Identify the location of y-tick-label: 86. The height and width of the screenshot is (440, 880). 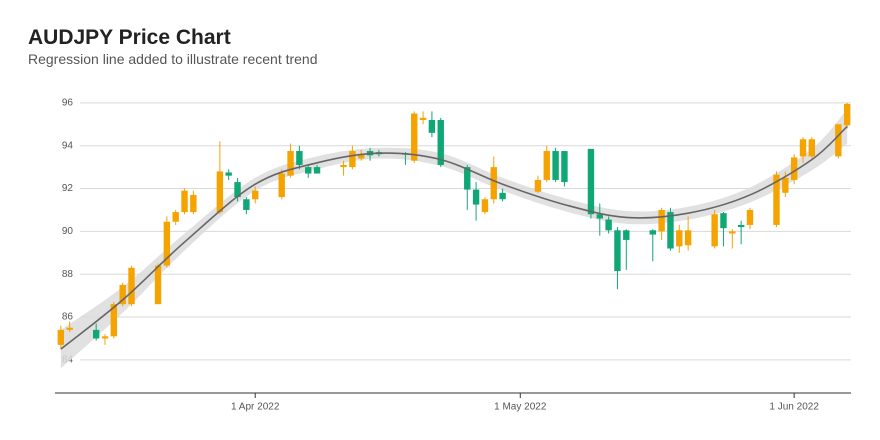
(68, 317).